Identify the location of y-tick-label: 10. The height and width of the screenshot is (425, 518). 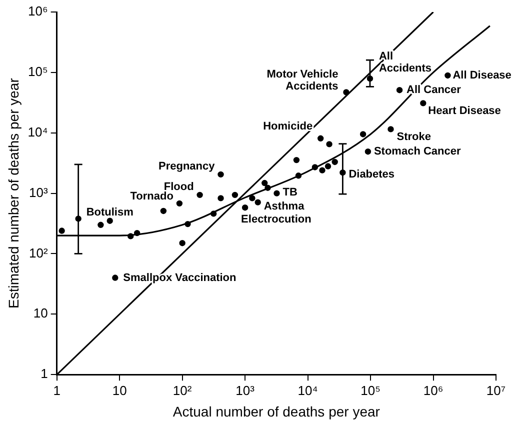
(40, 313).